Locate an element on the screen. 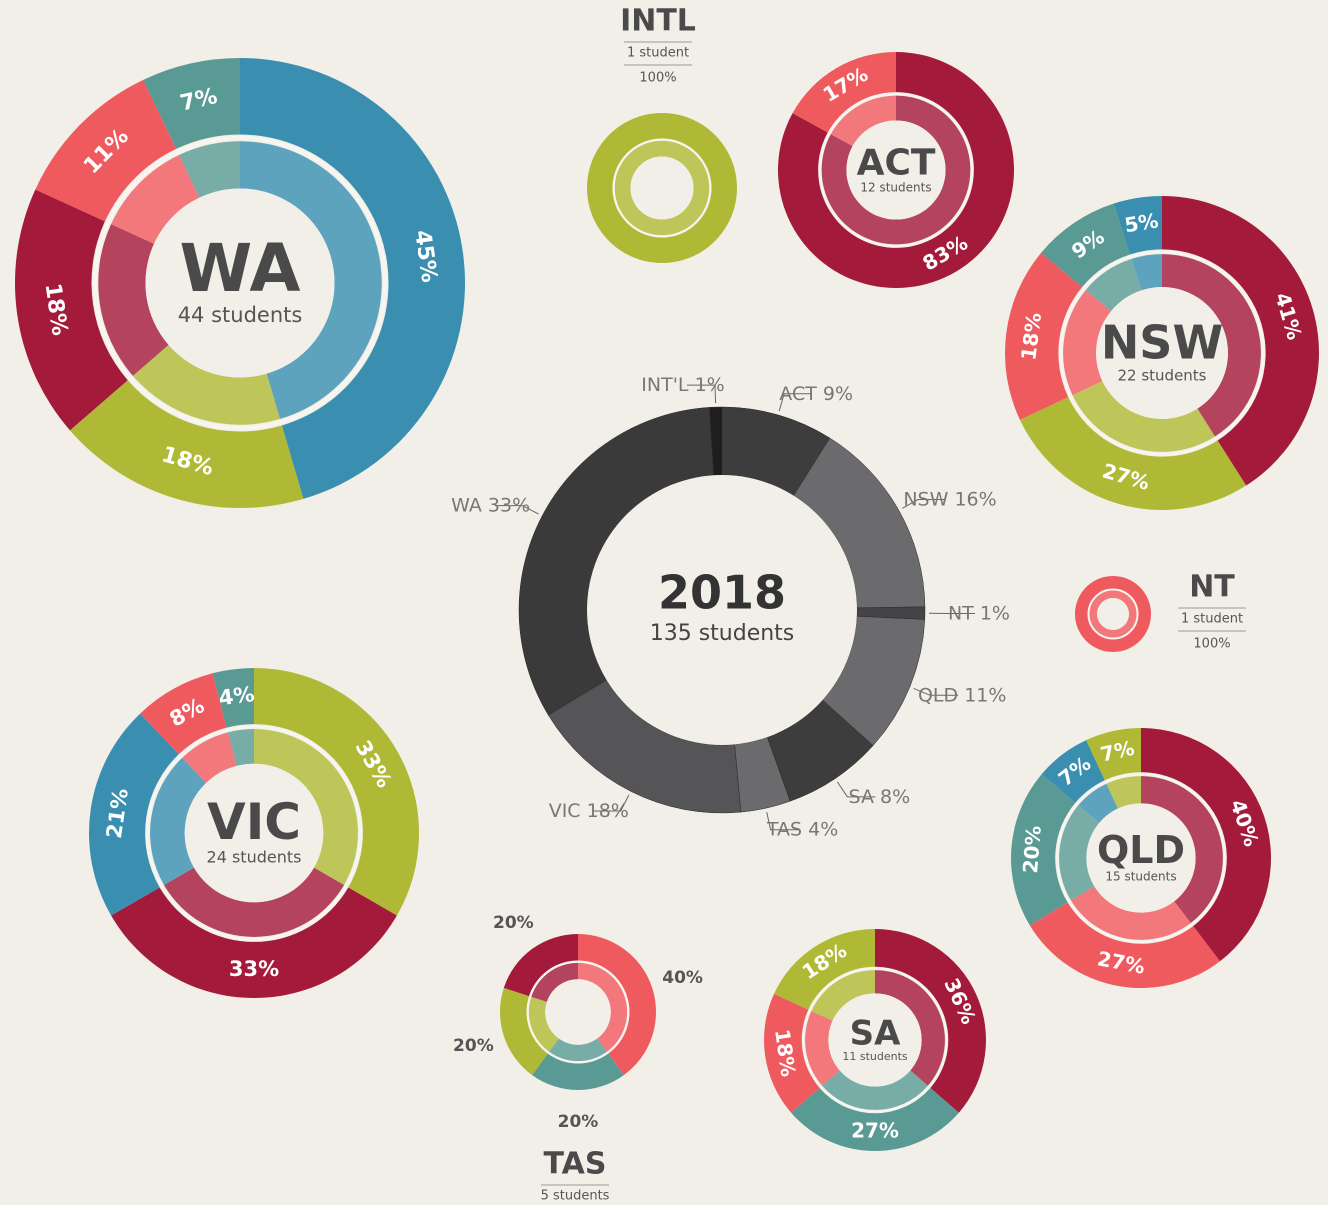 This screenshot has height=1205, width=1328. donut-chart: INTL 1 student 100% is located at coordinates (661, 133).